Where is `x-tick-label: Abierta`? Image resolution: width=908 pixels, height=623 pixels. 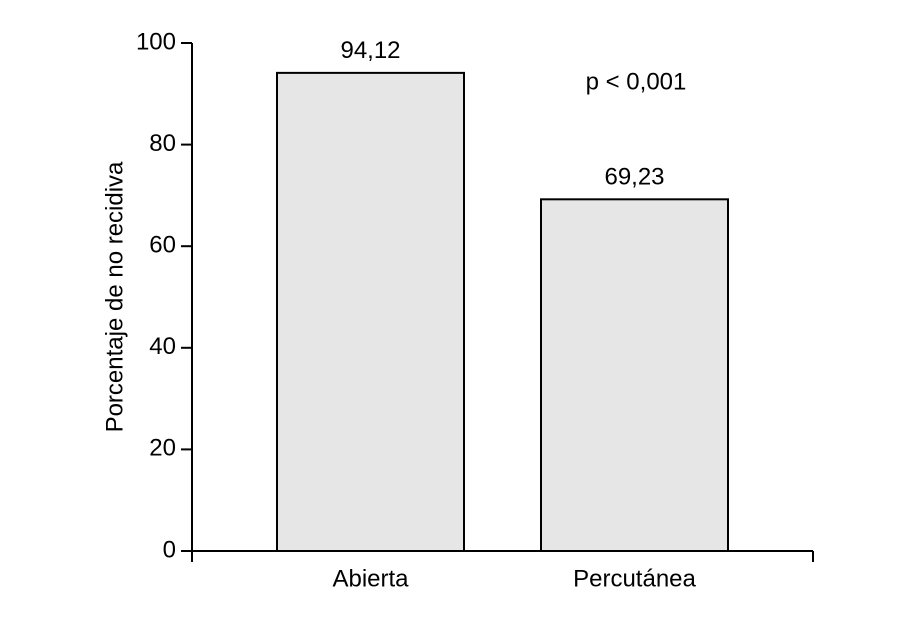 x-tick-label: Abierta is located at coordinates (370, 578).